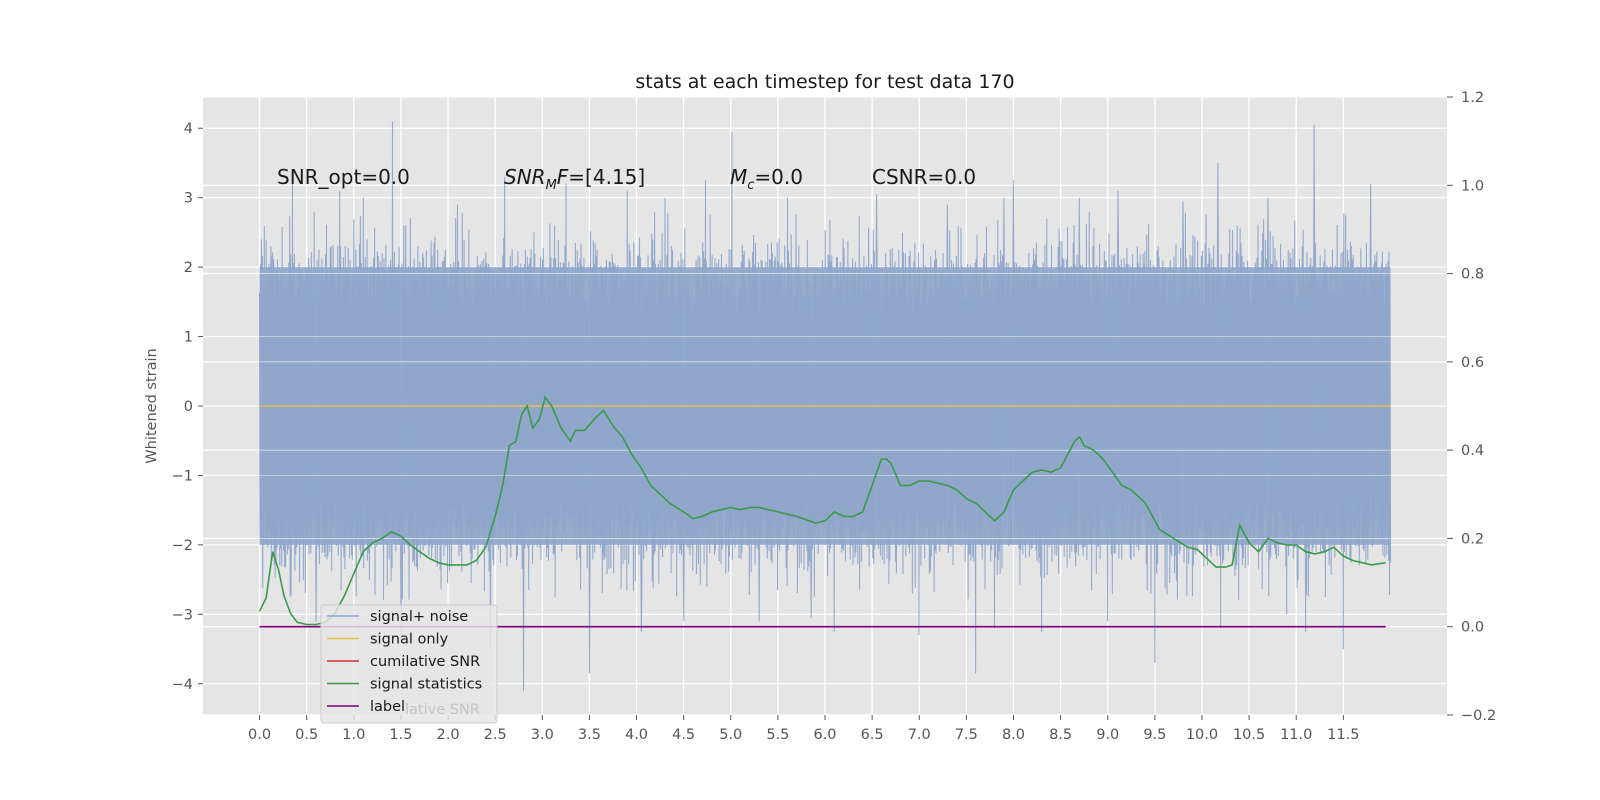  Describe the element at coordinates (425, 662) in the screenshot. I see `legend-label: cumilative SNR` at that location.